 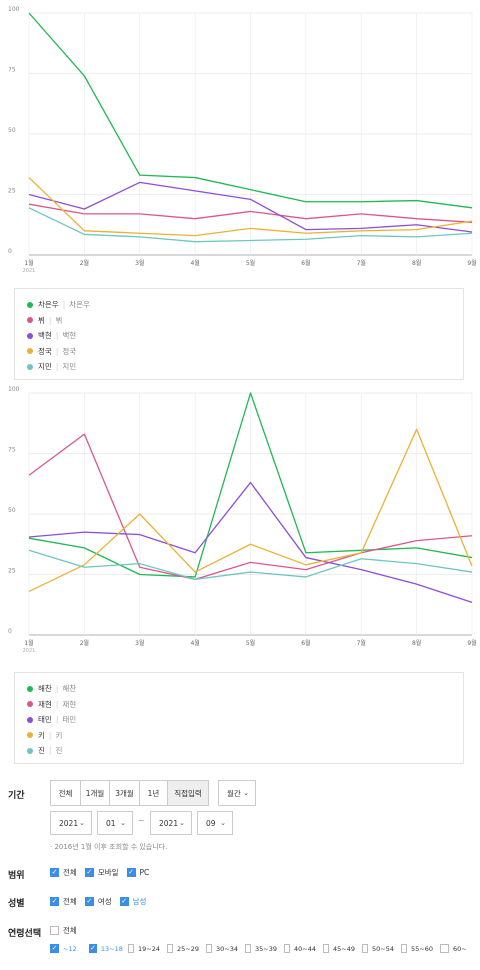 What do you see at coordinates (12, 191) in the screenshot?
I see `y-tick-label: 25` at bounding box center [12, 191].